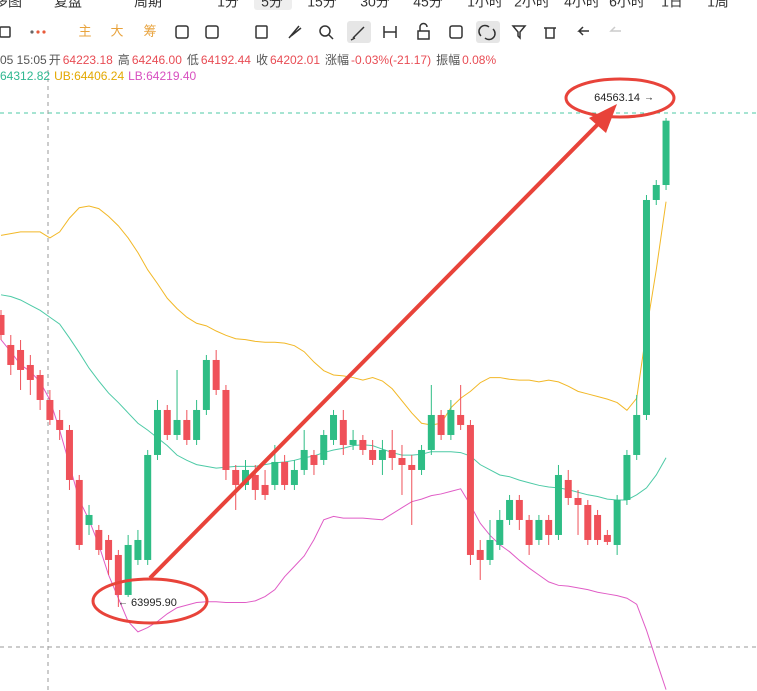  I want to click on redo-icon, so click(615, 29).